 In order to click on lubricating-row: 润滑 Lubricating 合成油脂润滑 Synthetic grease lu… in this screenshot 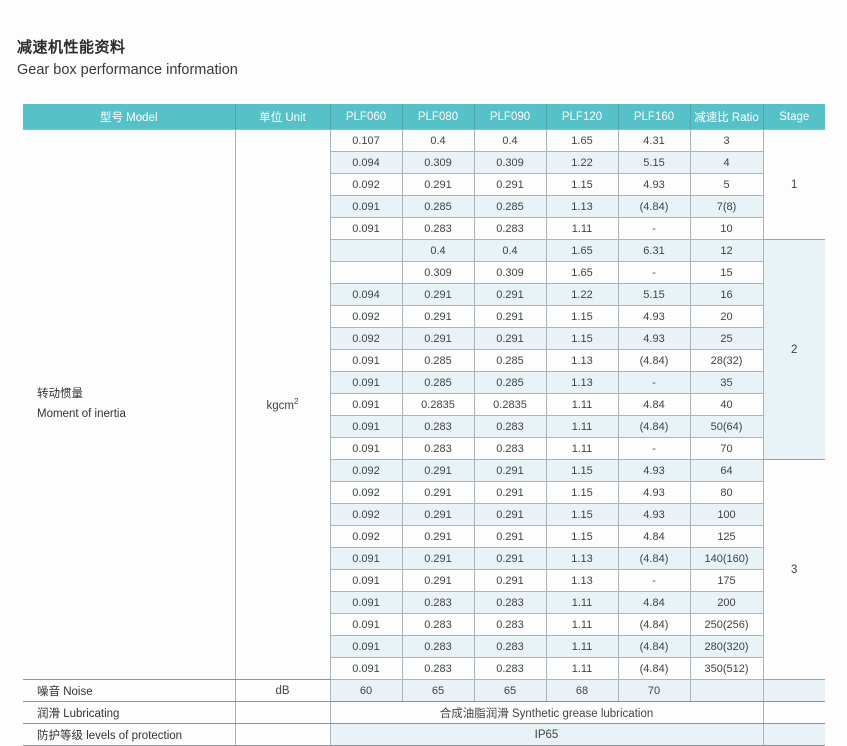, I will do `click(424, 712)`.